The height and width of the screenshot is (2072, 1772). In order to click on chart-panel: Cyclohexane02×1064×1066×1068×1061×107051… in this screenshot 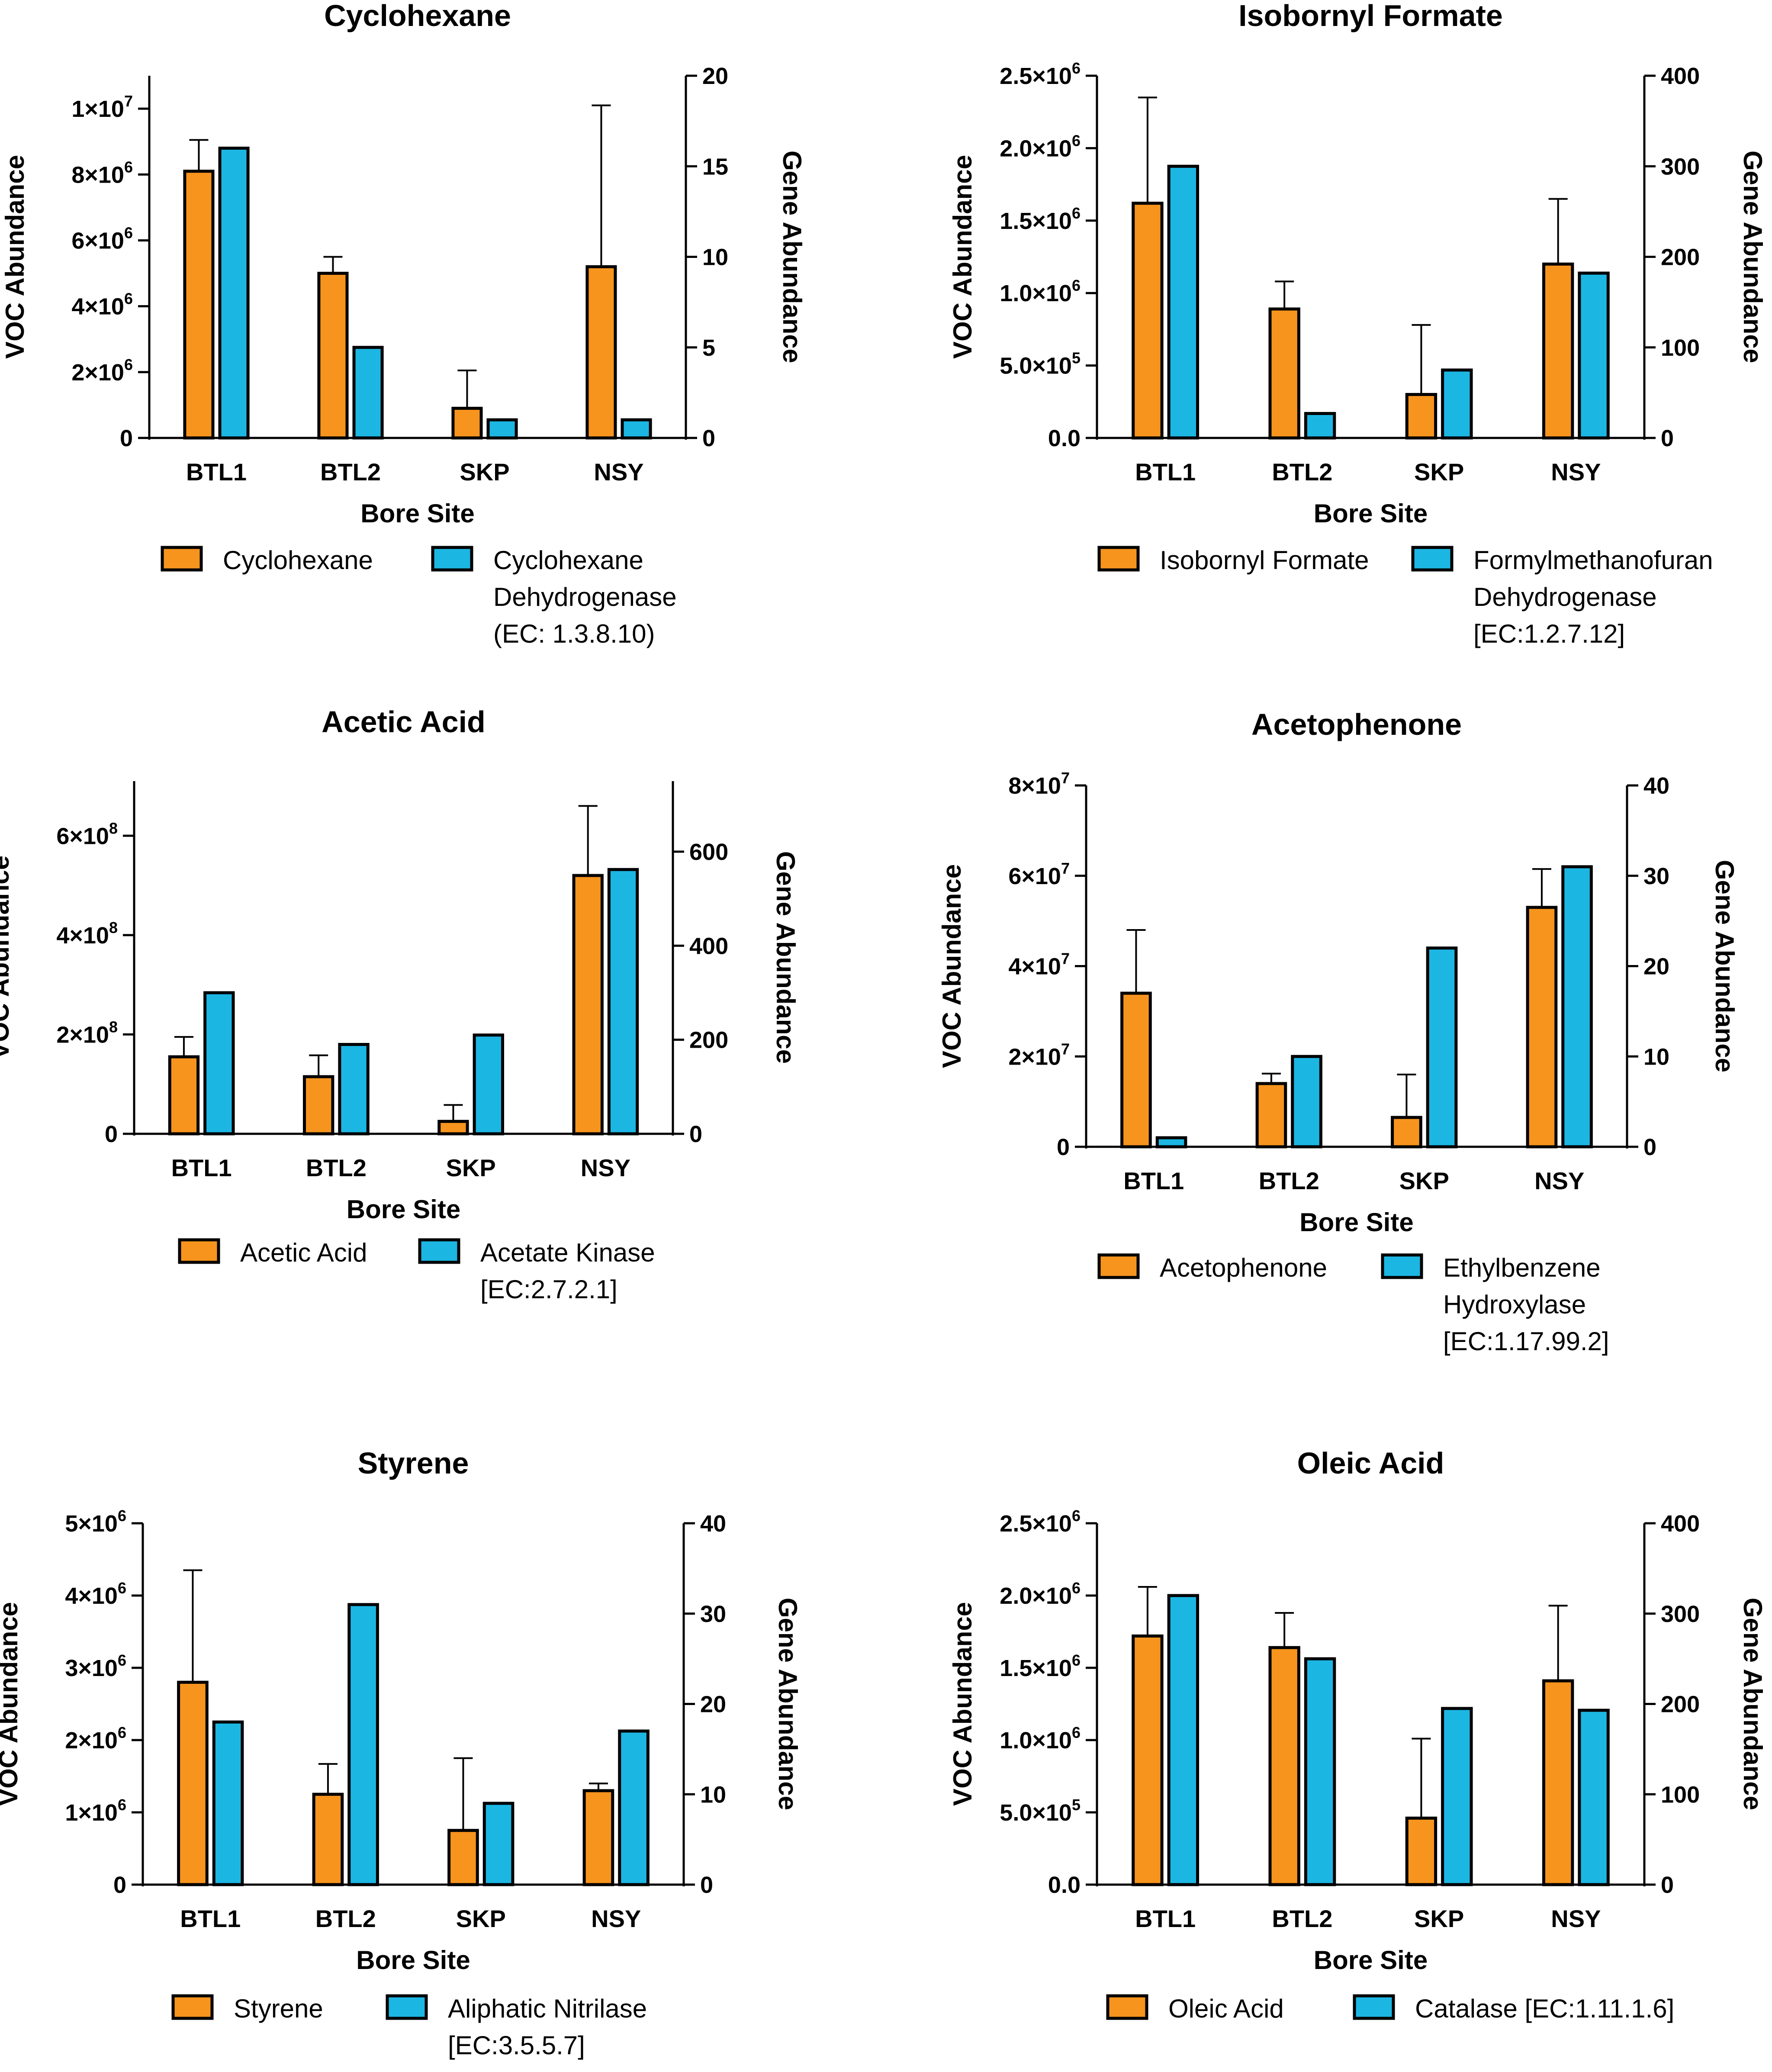, I will do `click(404, 324)`.